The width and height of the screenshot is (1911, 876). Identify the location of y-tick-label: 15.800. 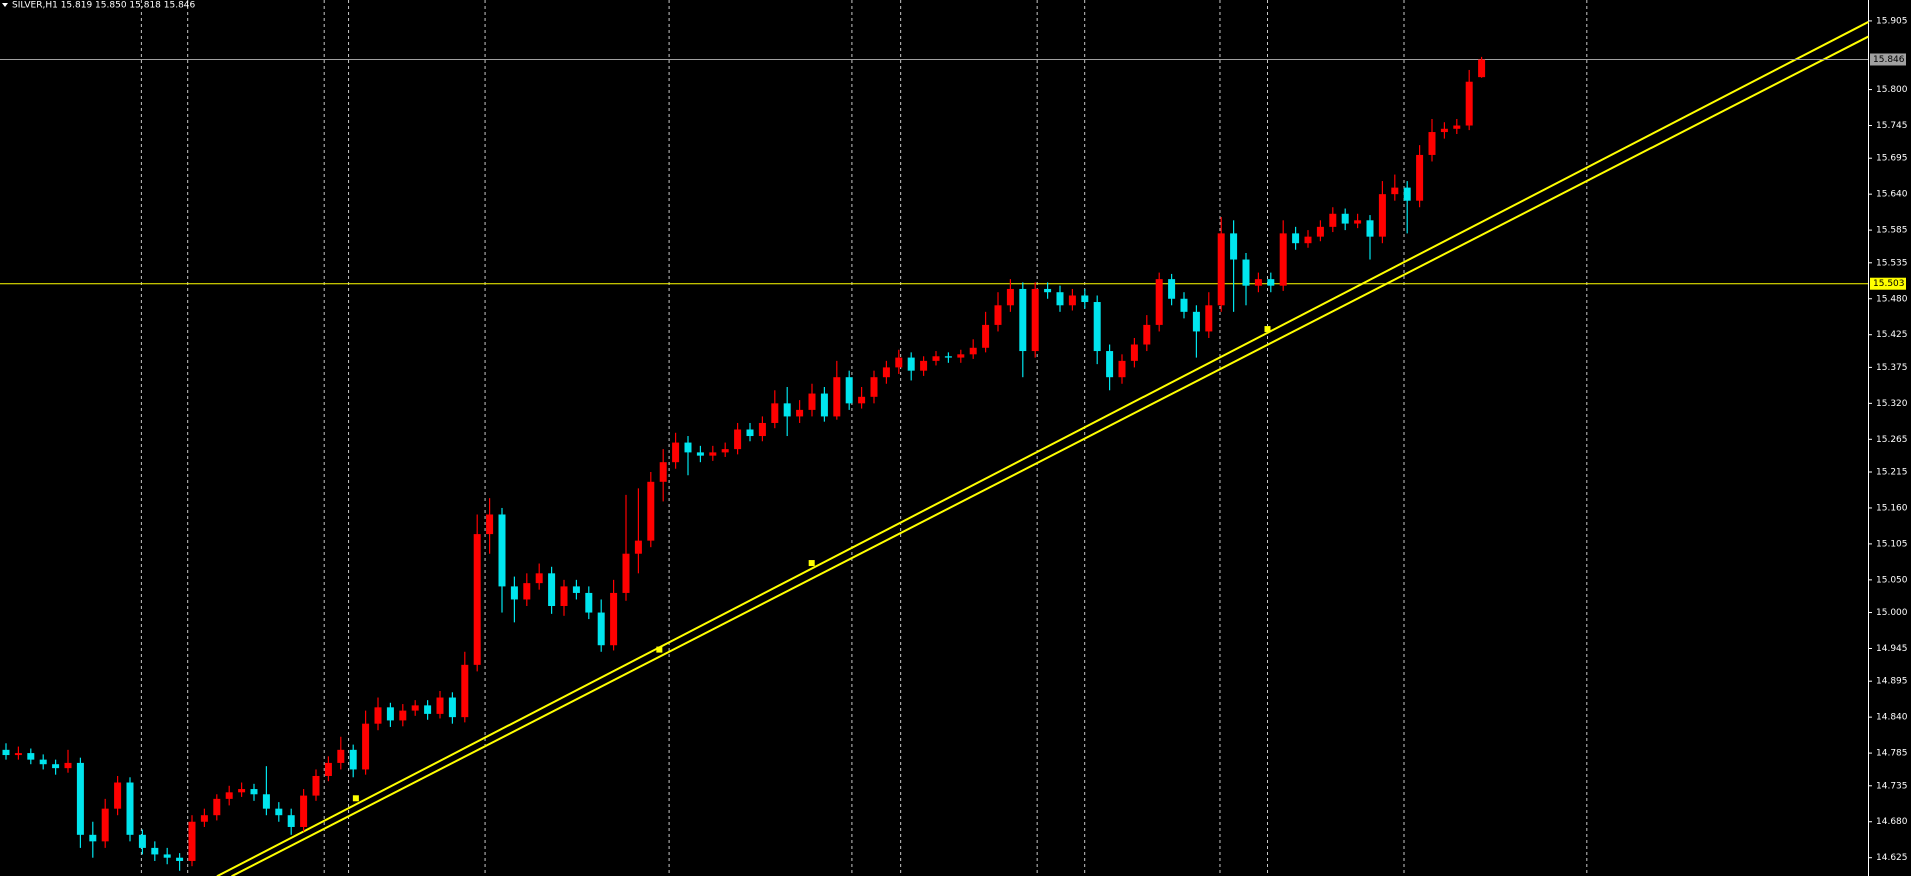
(1892, 90).